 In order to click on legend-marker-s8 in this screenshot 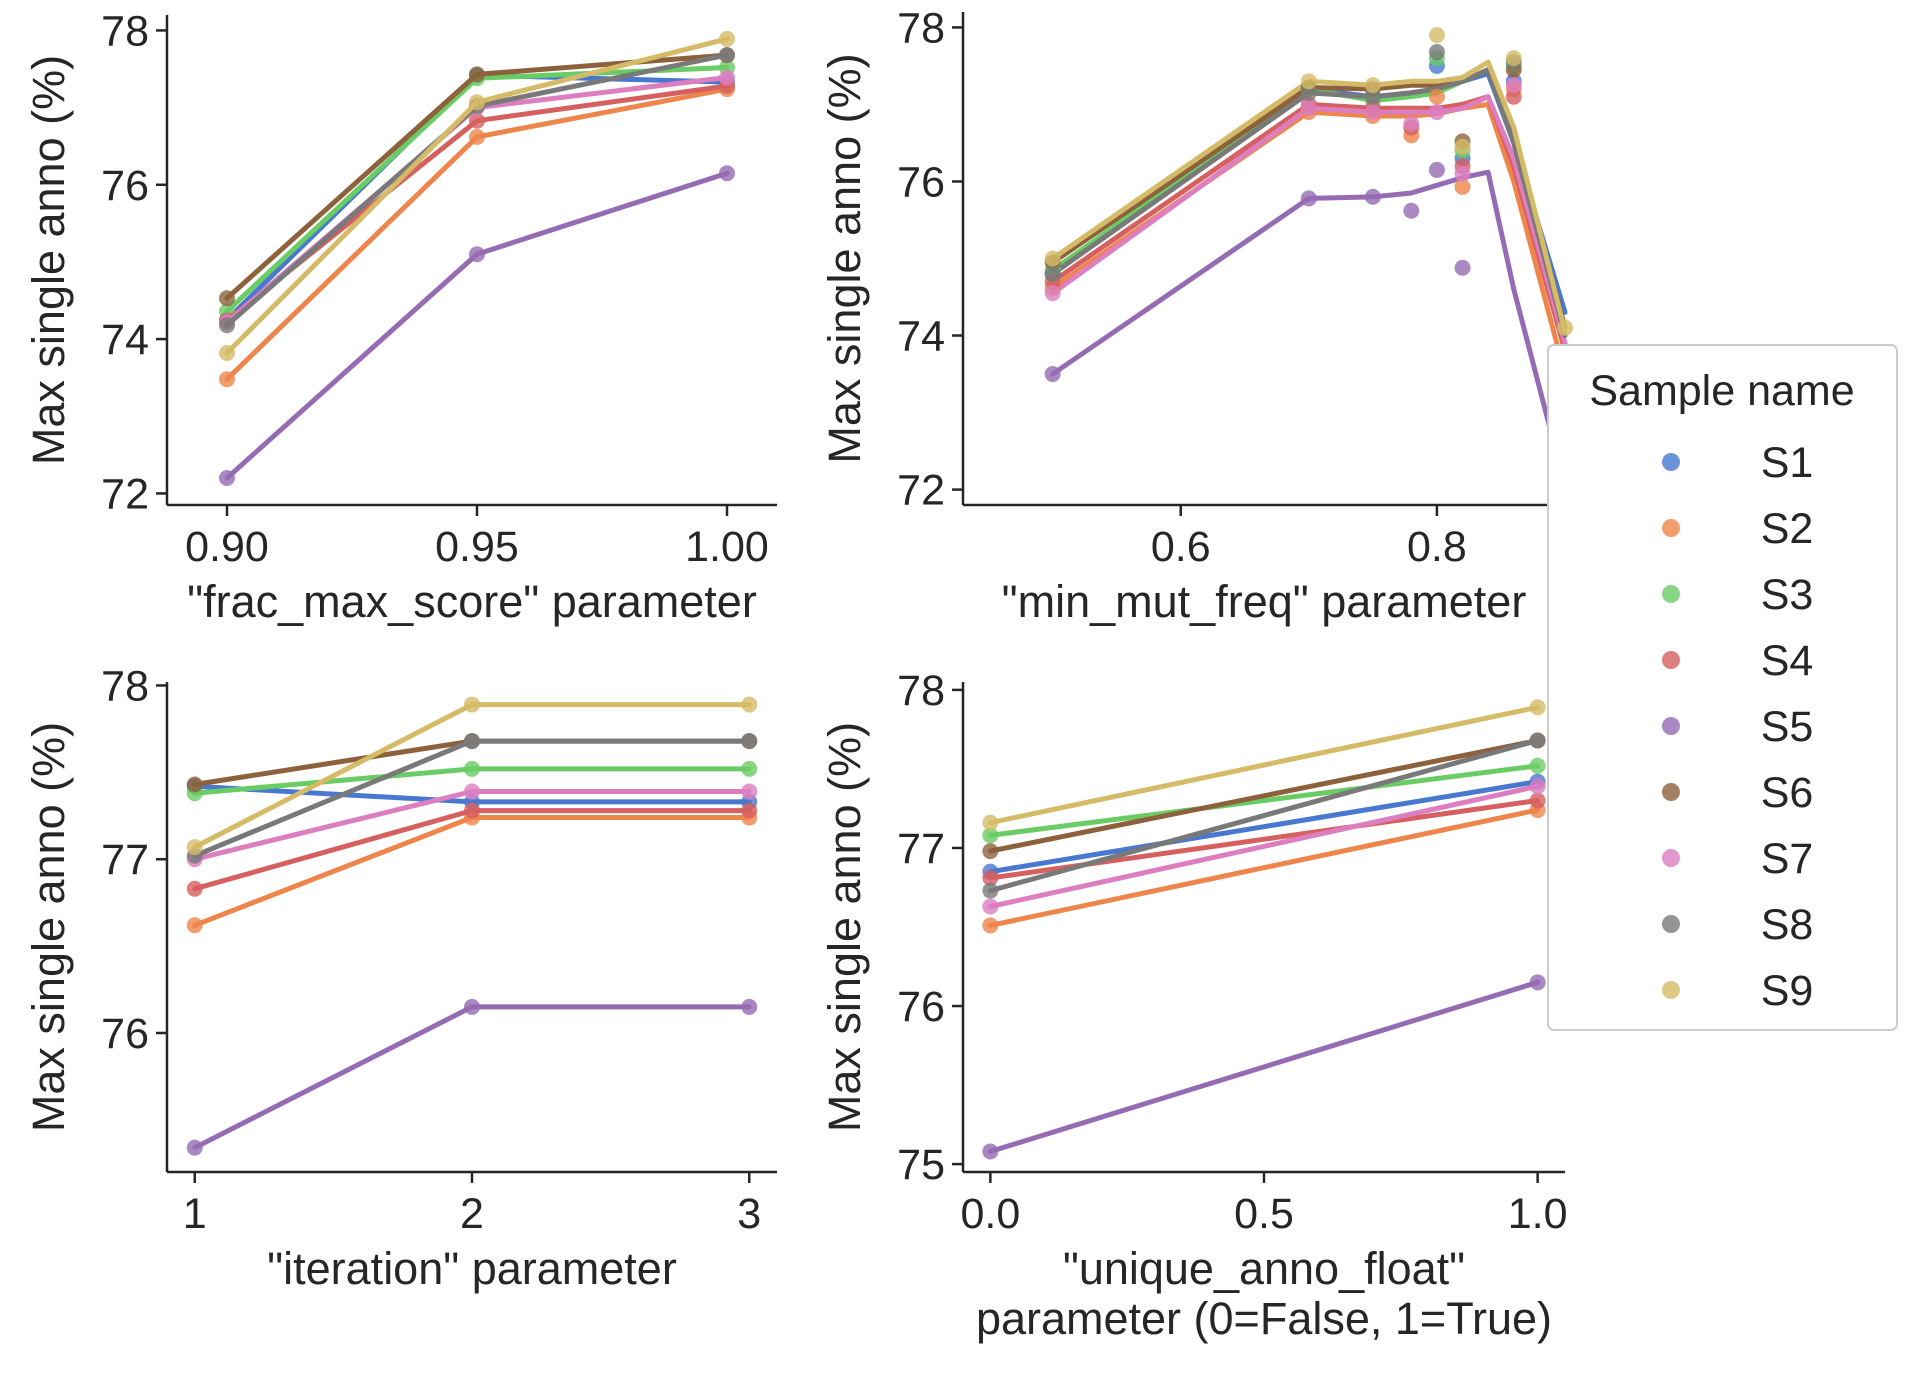, I will do `click(1671, 924)`.